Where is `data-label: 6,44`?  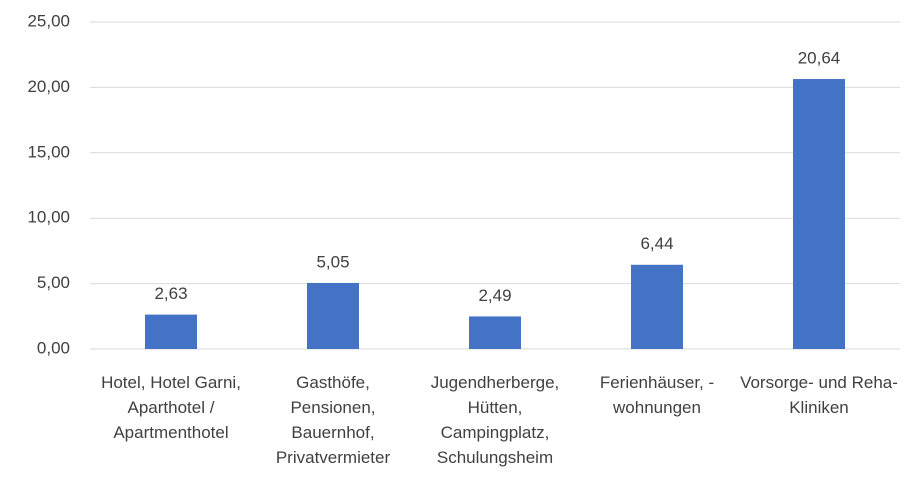 data-label: 6,44 is located at coordinates (656, 243).